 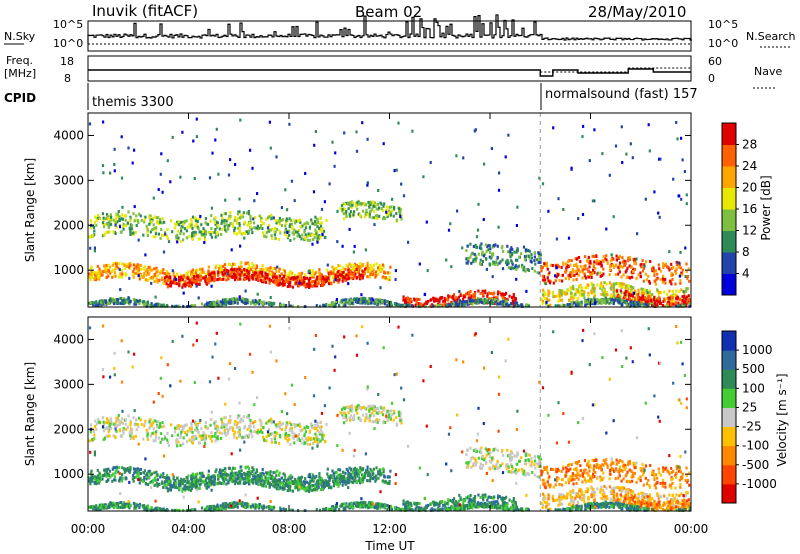 What do you see at coordinates (30, 210) in the screenshot?
I see `power-ylabel: Slant Range [km]` at bounding box center [30, 210].